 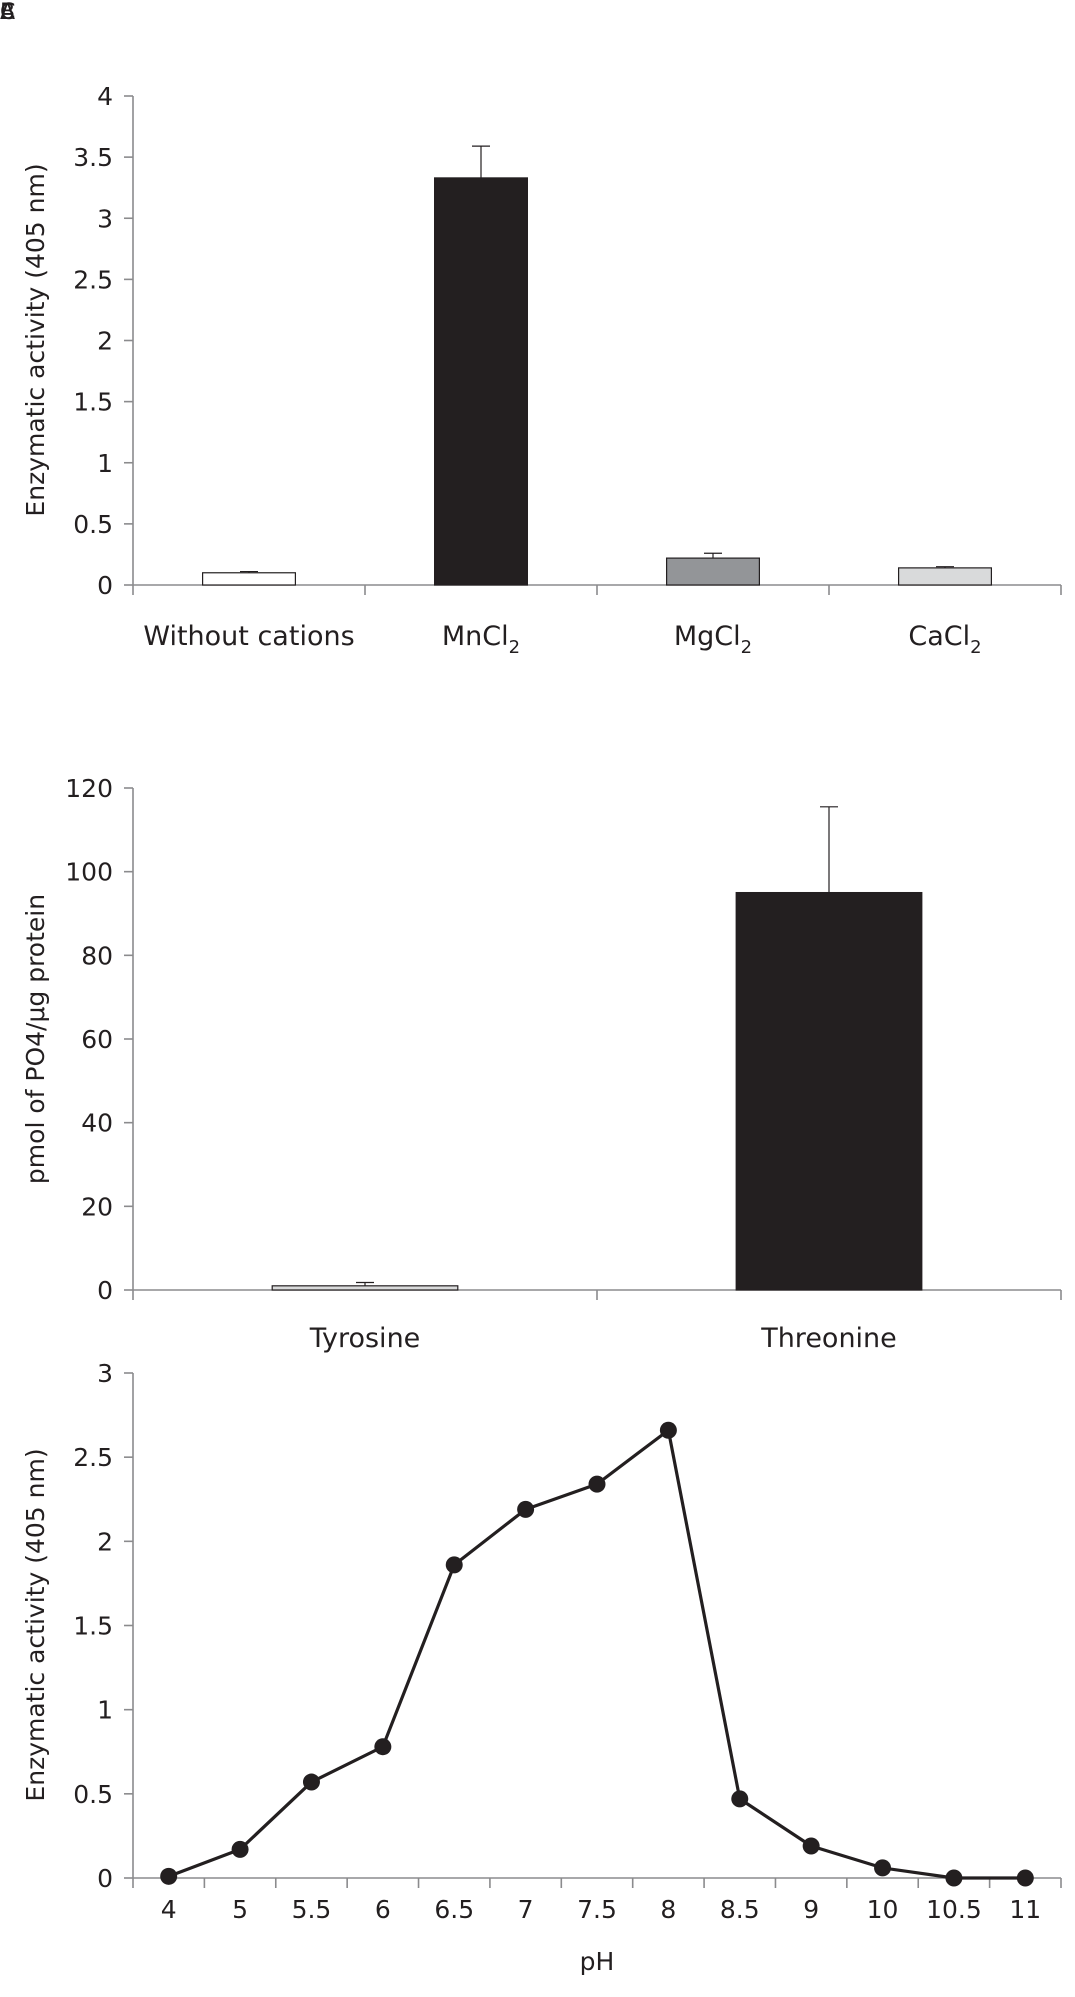 I want to click on chart-b-y-tick-label: 20, so click(x=97, y=1206).